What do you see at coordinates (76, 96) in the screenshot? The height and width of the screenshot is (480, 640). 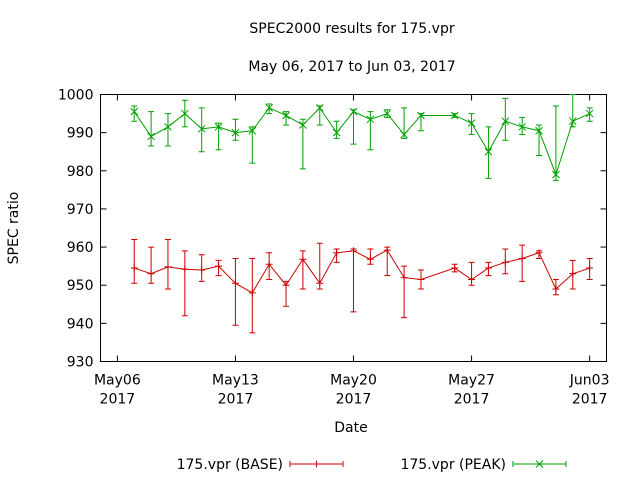 I see `y-tick-label: 1000` at bounding box center [76, 96].